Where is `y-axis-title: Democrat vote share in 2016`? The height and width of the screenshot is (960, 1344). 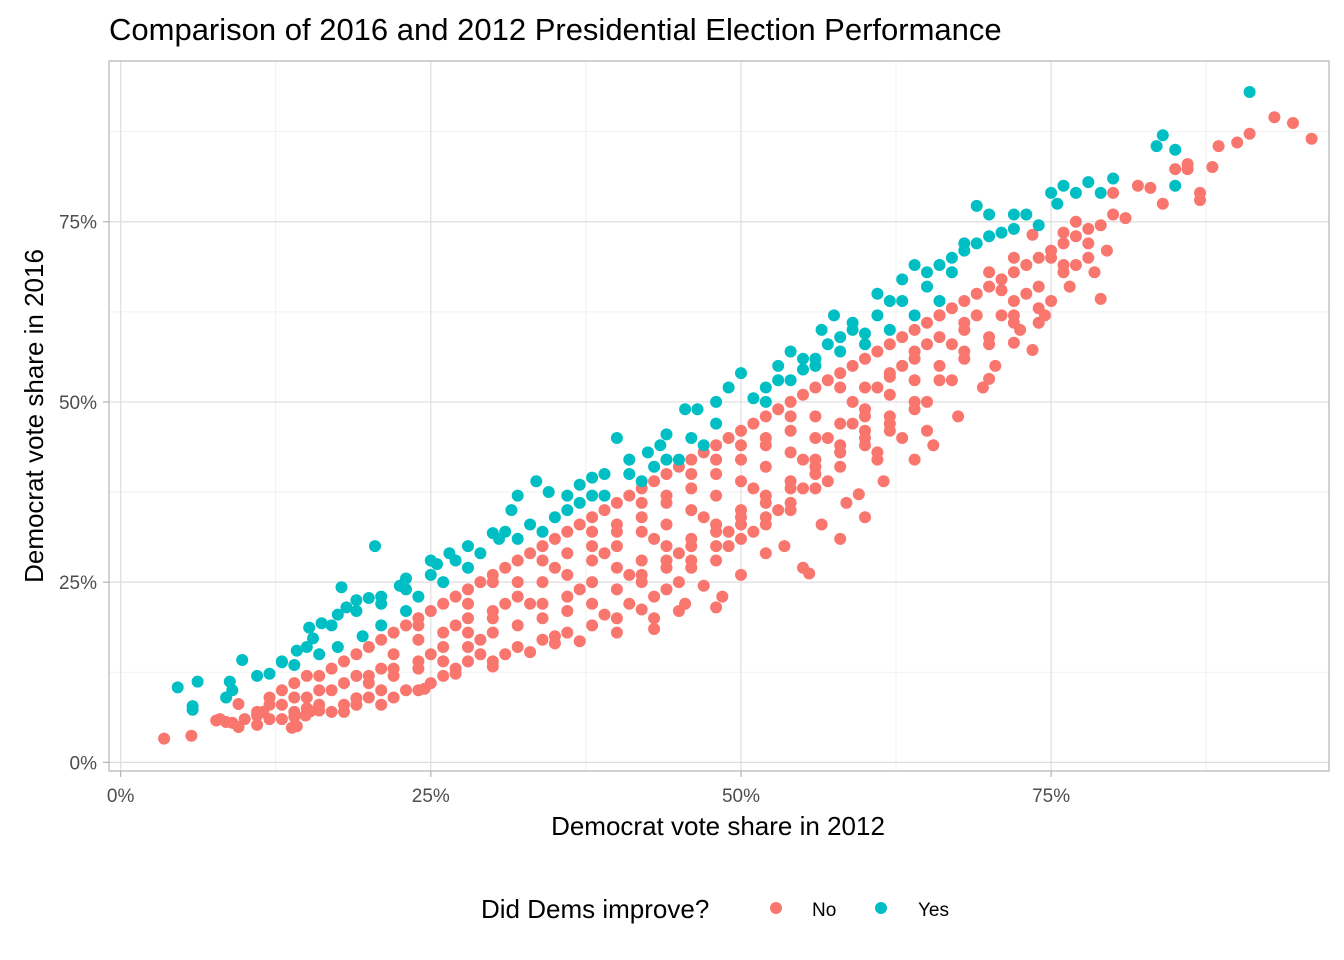
y-axis-title: Democrat vote share in 2016 is located at coordinates (34, 416).